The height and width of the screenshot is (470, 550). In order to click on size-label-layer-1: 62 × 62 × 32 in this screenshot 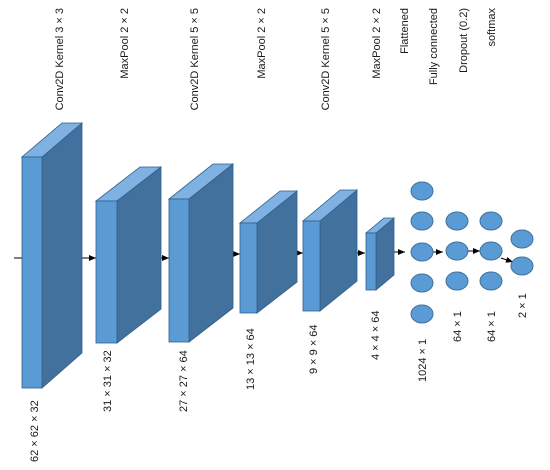, I will do `click(35, 431)`.